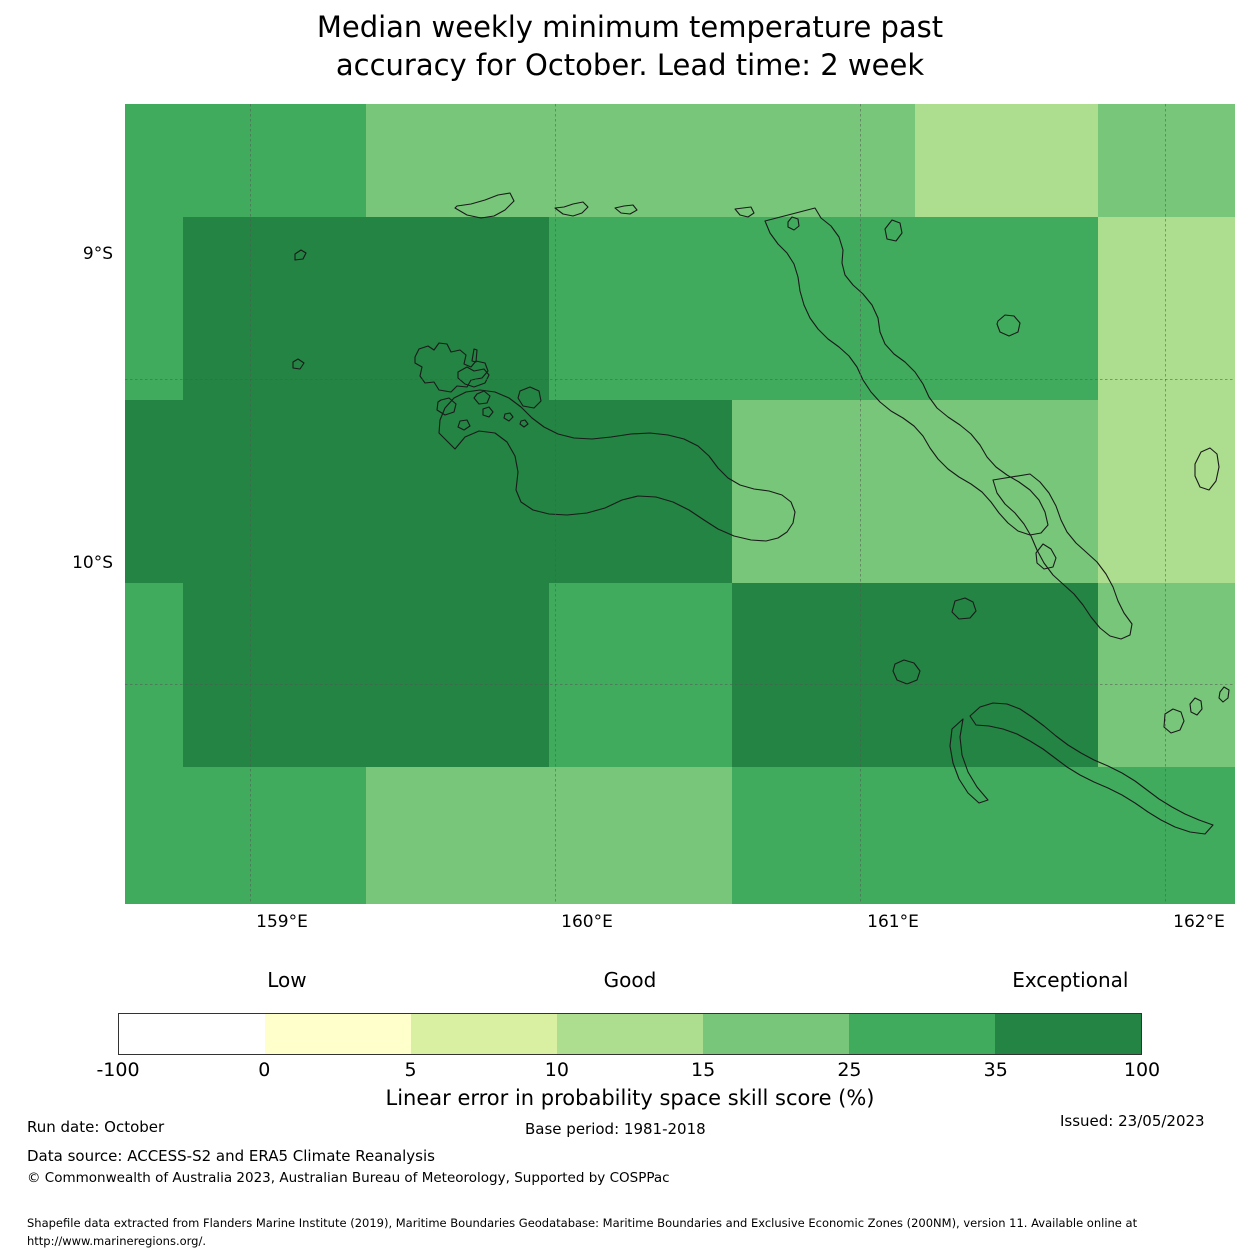 This screenshot has width=1260, height=1260. I want to click on footer-base-period: Base period: 1981-2018, so click(615, 1129).